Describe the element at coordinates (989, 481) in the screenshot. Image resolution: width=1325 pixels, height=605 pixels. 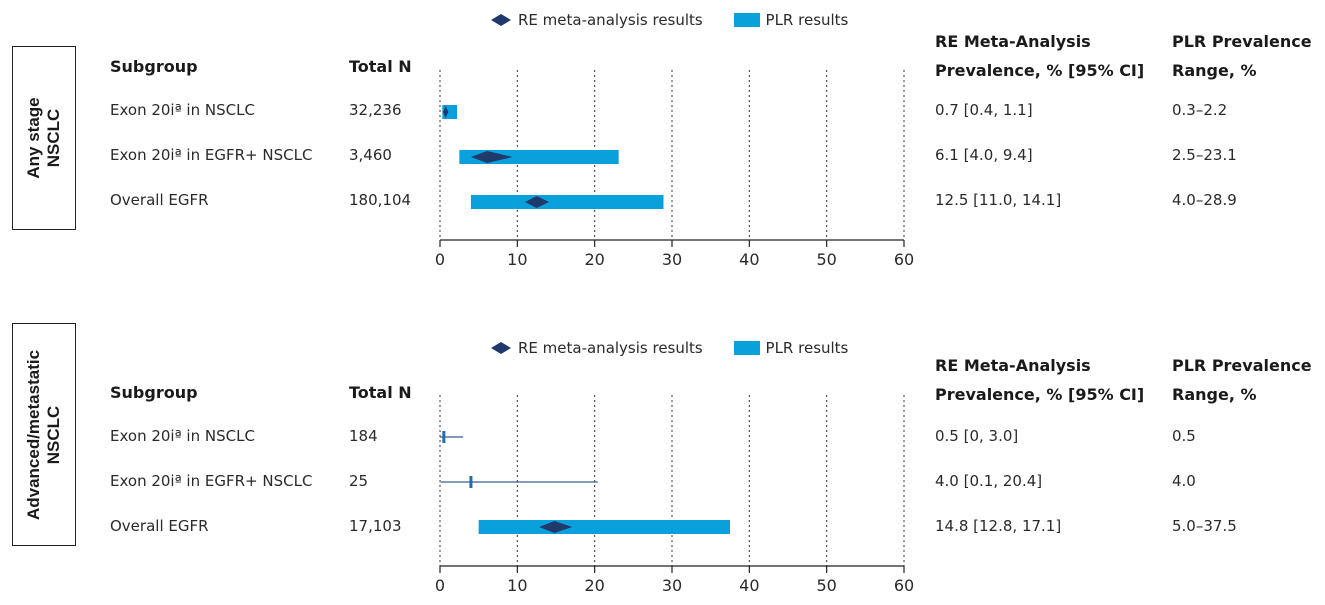
I see `row-re-value: 4.0 [0.1, 20.4]` at that location.